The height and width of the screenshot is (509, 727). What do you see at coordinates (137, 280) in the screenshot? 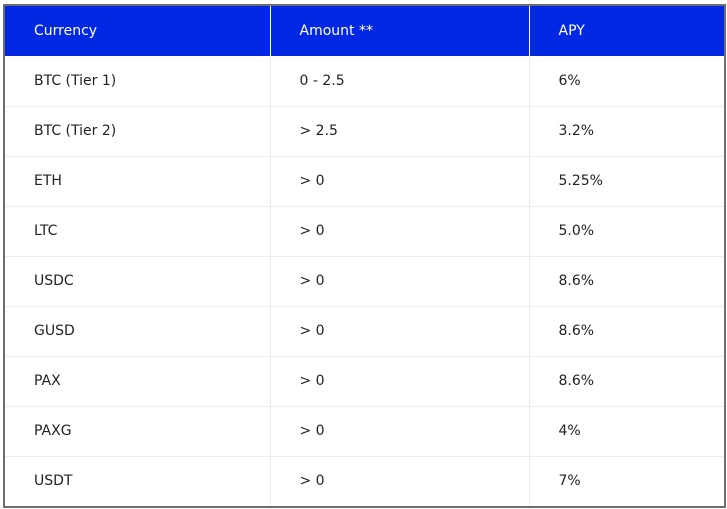
I see `currency-cell: USDC` at bounding box center [137, 280].